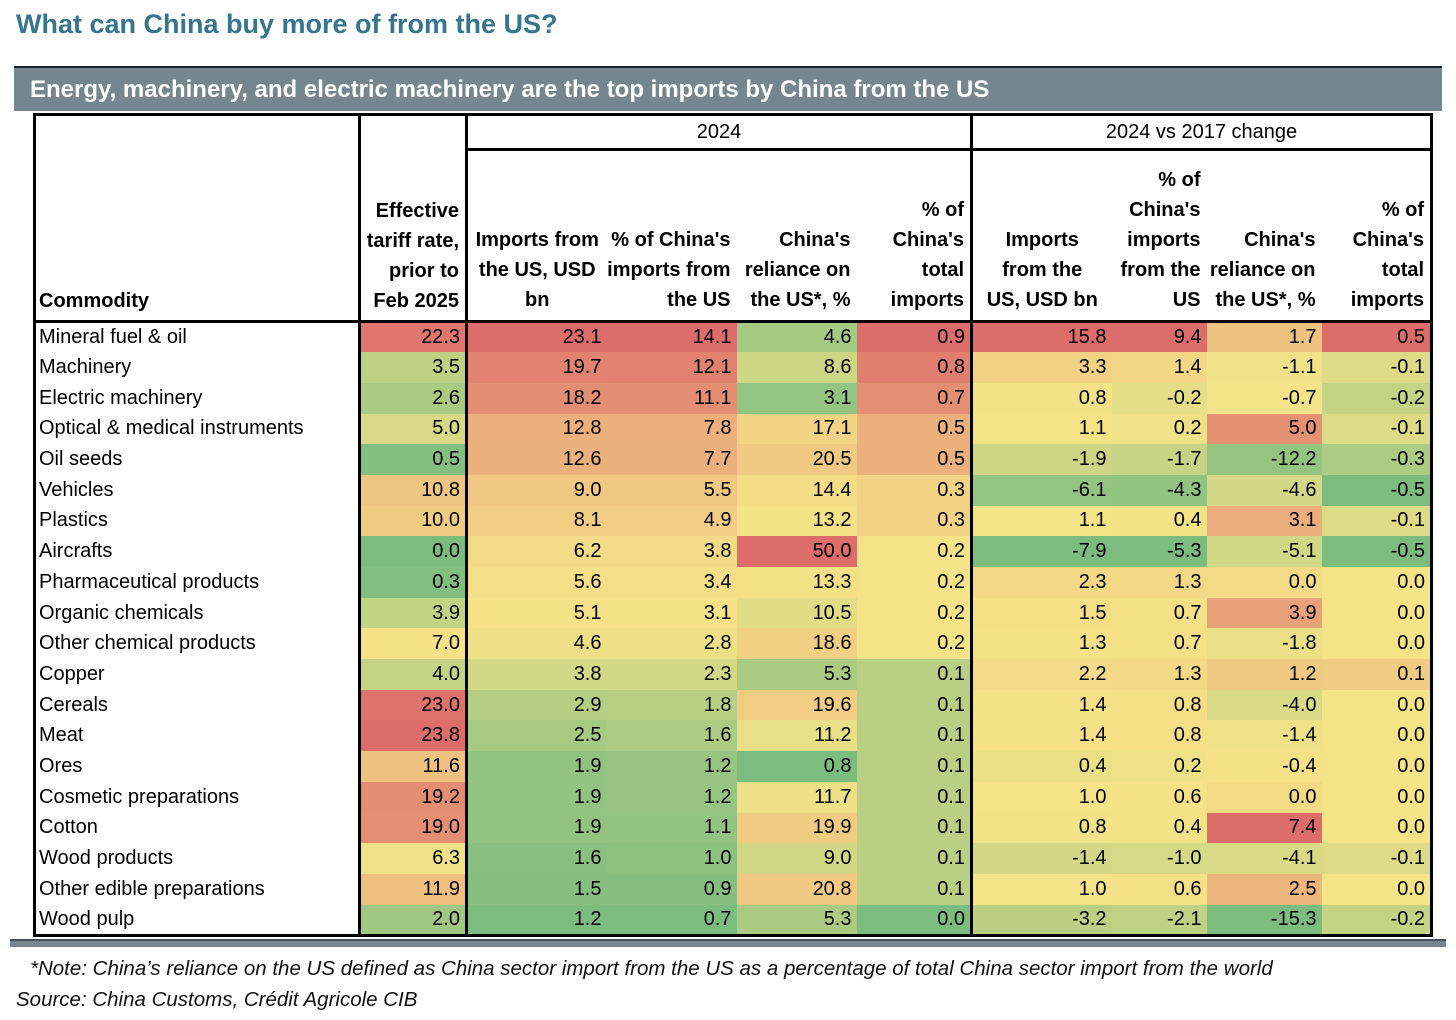 The image size is (1456, 1020). What do you see at coordinates (536, 797) in the screenshot?
I see `value-cell: 1.9` at bounding box center [536, 797].